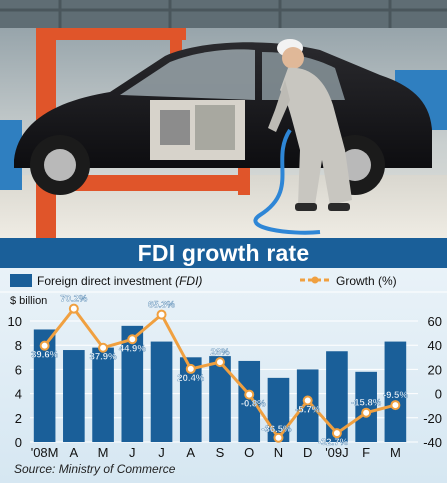  What do you see at coordinates (366, 452) in the screenshot?
I see `x-tick-label: F` at bounding box center [366, 452].